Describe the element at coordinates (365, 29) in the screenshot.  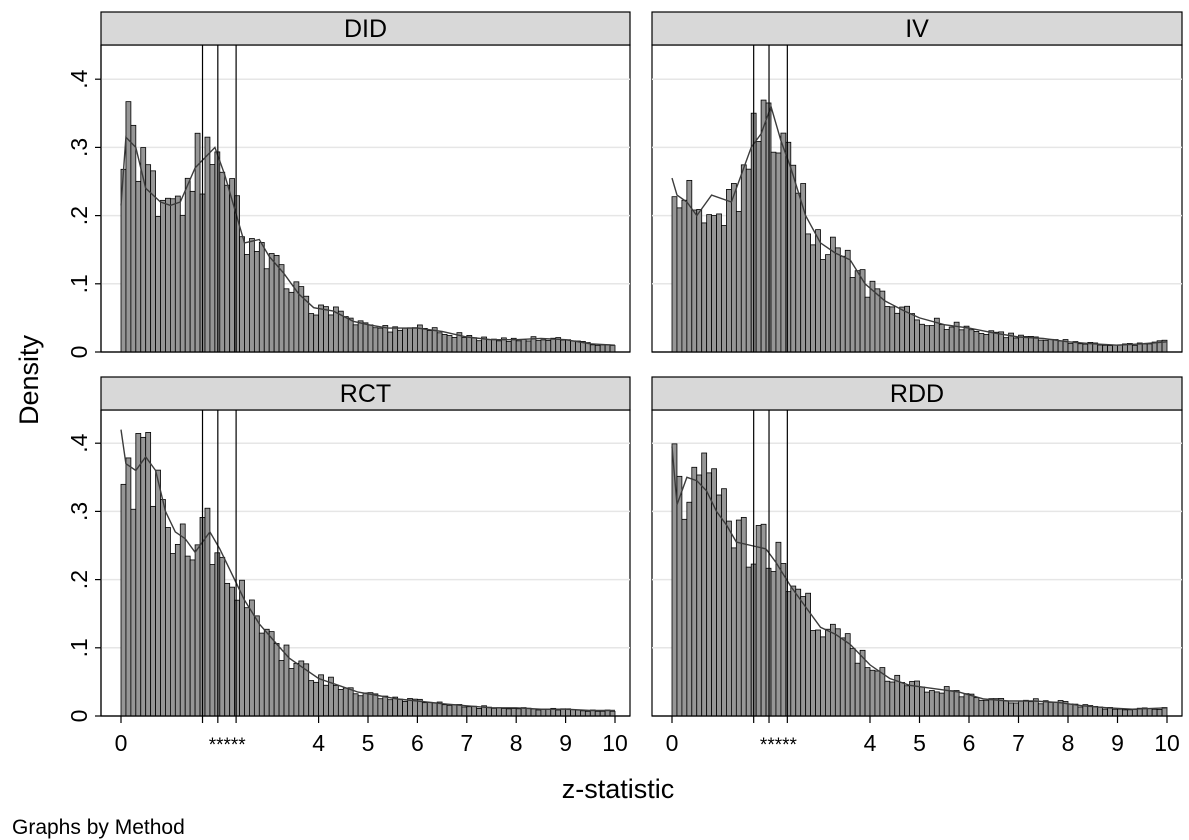
I see `panel-title: DID` at that location.